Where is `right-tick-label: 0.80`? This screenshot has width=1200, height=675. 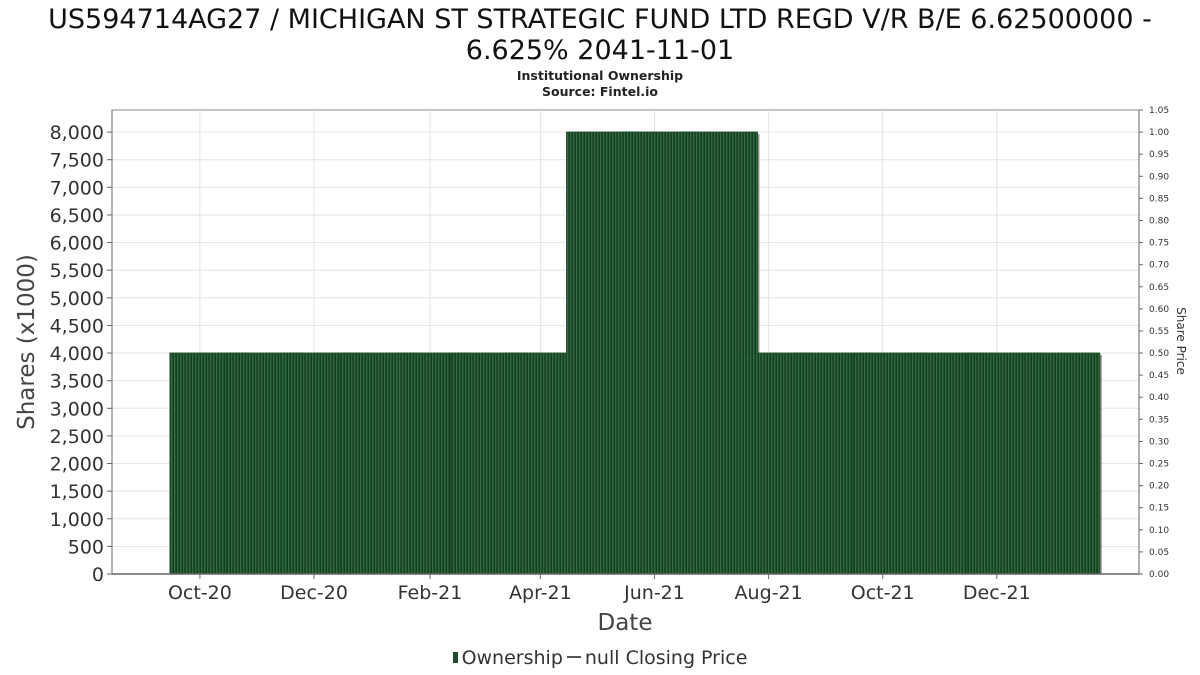
right-tick-label: 0.80 is located at coordinates (1159, 221).